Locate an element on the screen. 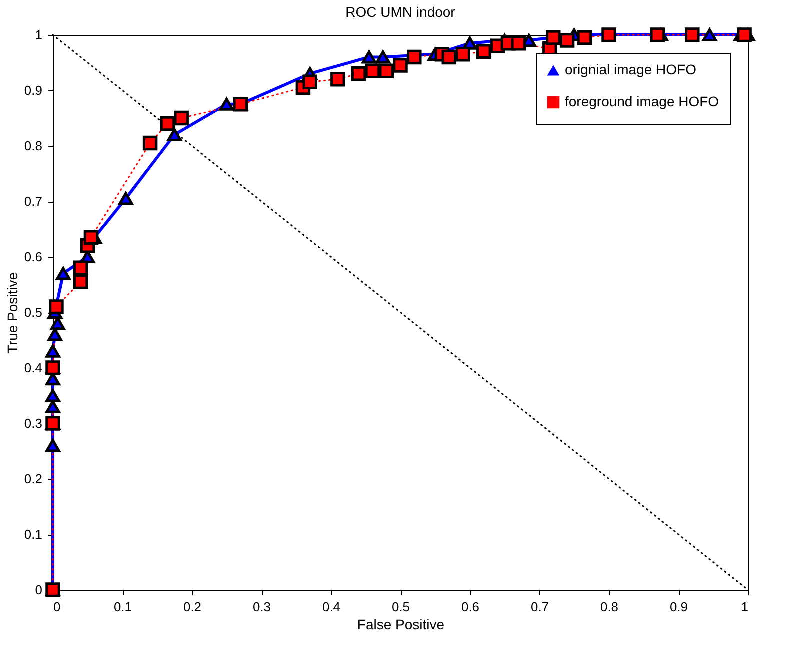  y-tick-label: 0.7 is located at coordinates (33, 201).